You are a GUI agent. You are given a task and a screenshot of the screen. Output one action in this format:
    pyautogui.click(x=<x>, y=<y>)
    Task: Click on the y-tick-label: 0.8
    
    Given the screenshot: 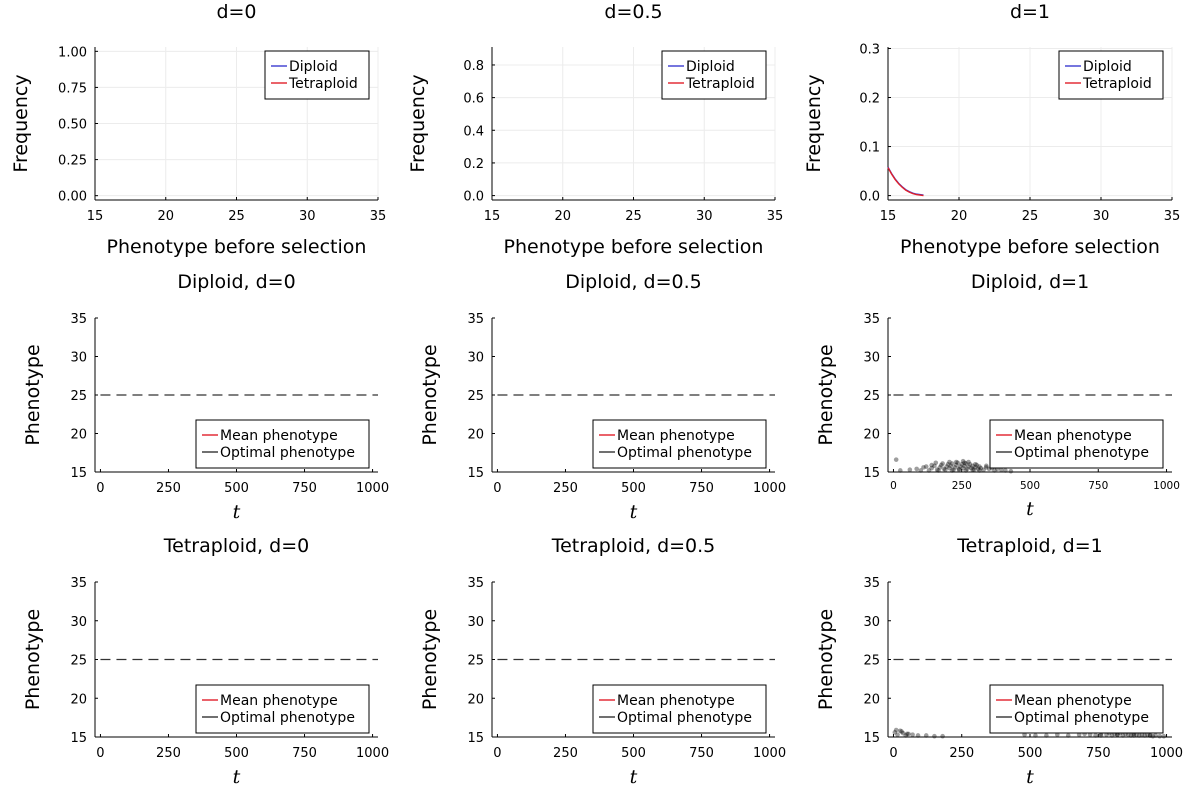 What is the action you would take?
    pyautogui.click(x=473, y=66)
    